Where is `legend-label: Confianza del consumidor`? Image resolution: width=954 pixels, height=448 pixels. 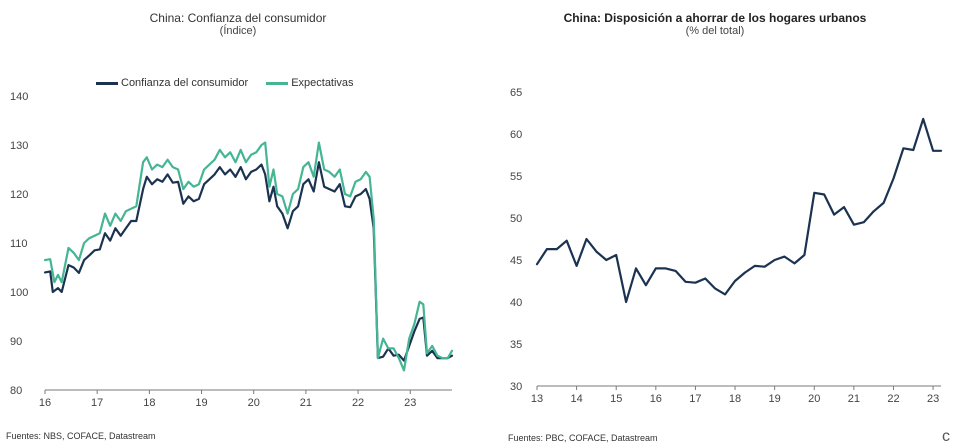
legend-label: Confianza del consumidor is located at coordinates (185, 83).